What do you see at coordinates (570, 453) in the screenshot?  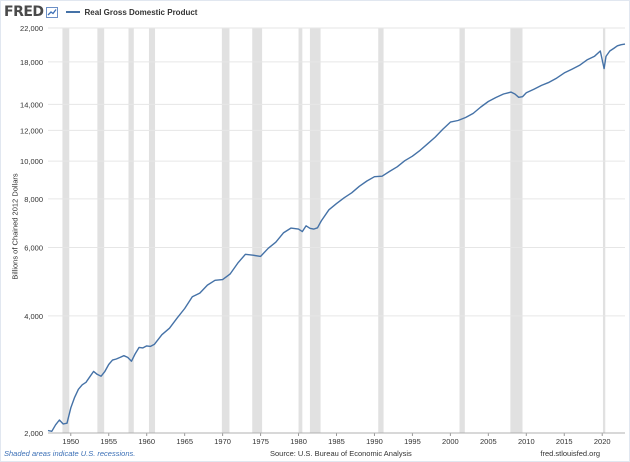 I see `site-link: fred.stlouisfed.org` at bounding box center [570, 453].